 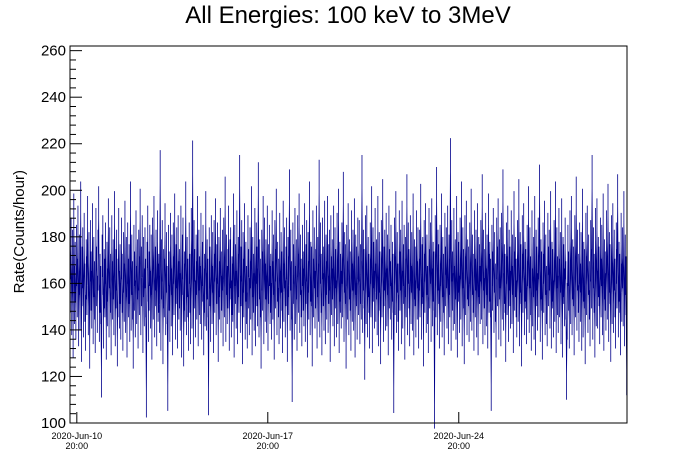 What do you see at coordinates (53, 237) in the screenshot?
I see `y-tick-label: 180` at bounding box center [53, 237].